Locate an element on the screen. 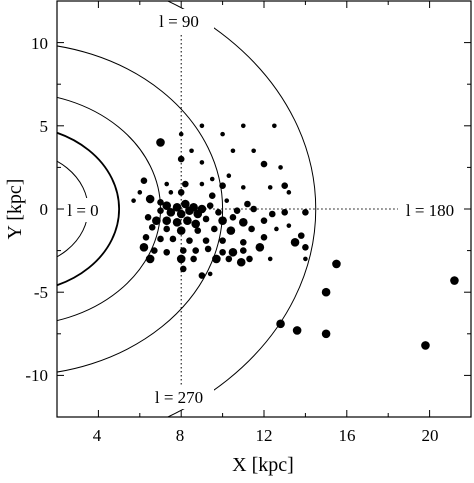 This screenshot has width=474, height=483. label-top-bg is located at coordinates (179, 21).